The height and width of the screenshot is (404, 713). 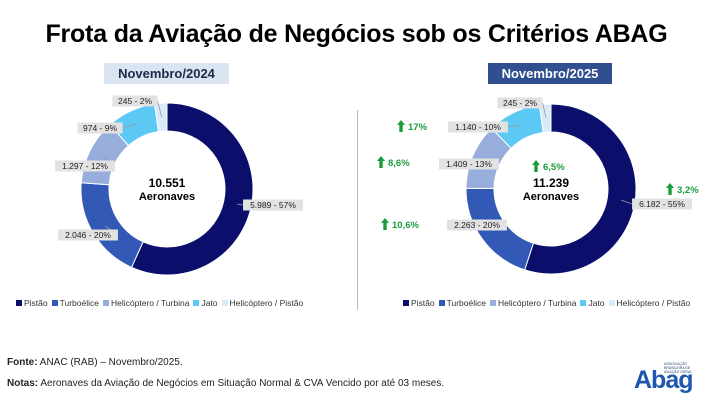 I want to click on center-total-2025: 11.239, so click(x=551, y=183).